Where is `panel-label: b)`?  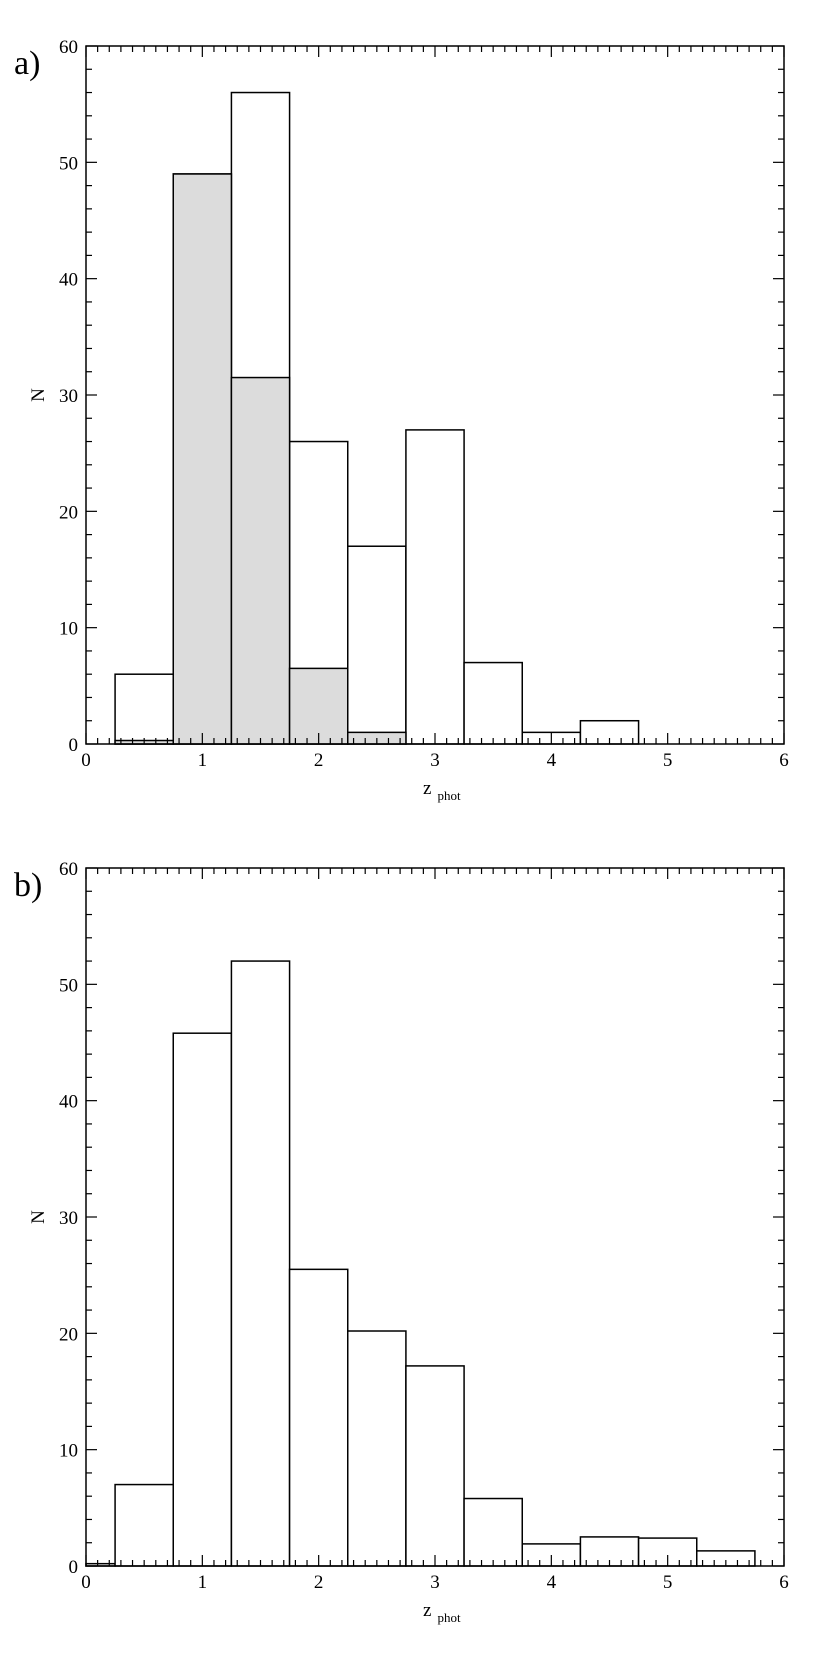 panel-label: b) is located at coordinates (28, 885).